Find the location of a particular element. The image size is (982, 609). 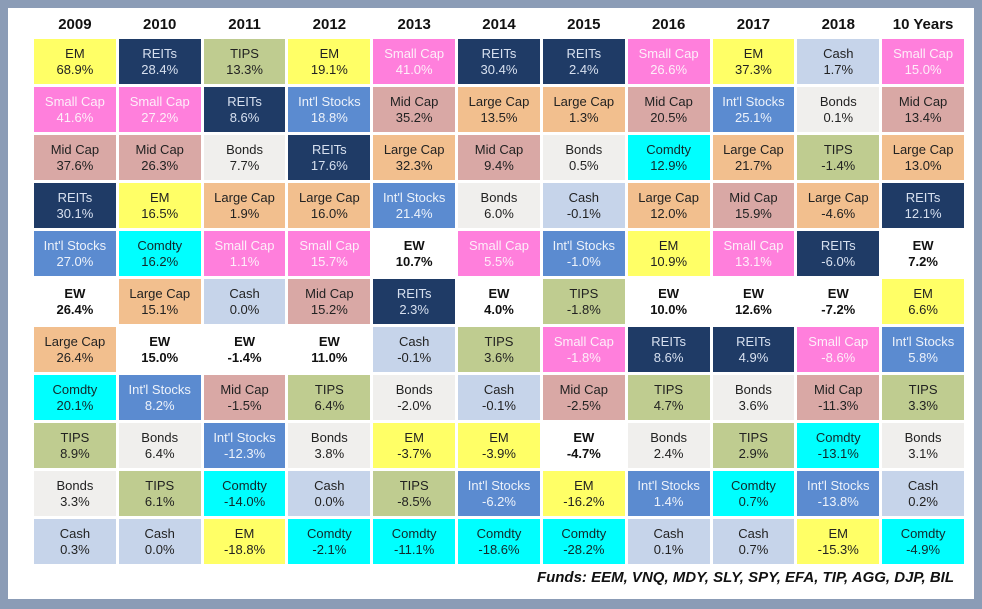

return-cell: Large Cap 21.7% is located at coordinates (753, 157).